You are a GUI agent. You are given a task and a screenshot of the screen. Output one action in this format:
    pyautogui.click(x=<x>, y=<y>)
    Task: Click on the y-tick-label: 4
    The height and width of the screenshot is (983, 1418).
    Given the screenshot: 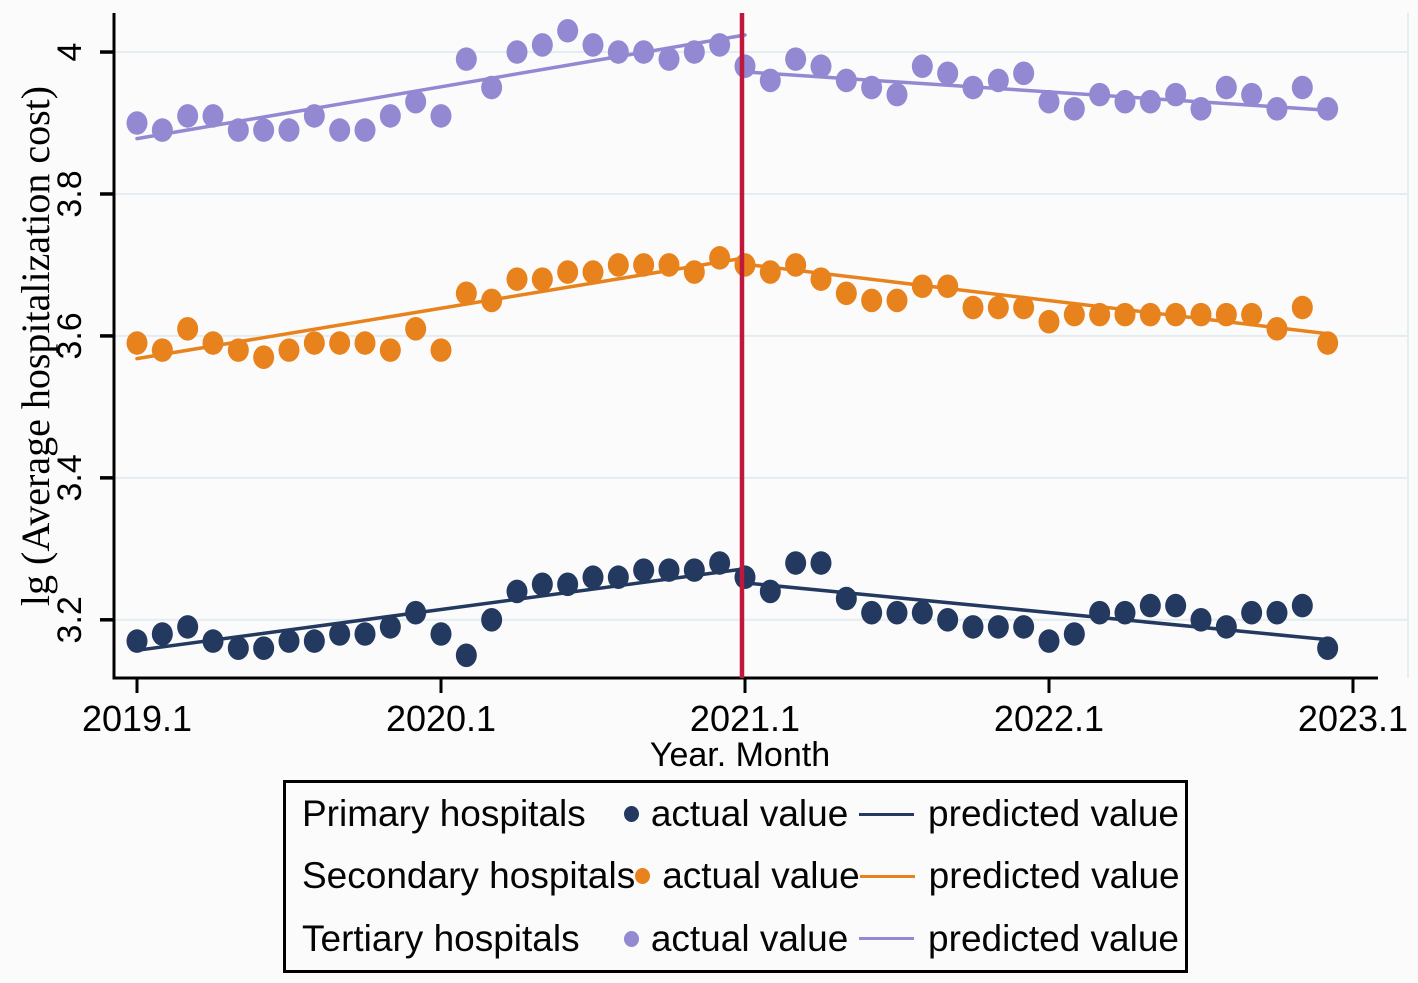 What is the action you would take?
    pyautogui.click(x=70, y=52)
    